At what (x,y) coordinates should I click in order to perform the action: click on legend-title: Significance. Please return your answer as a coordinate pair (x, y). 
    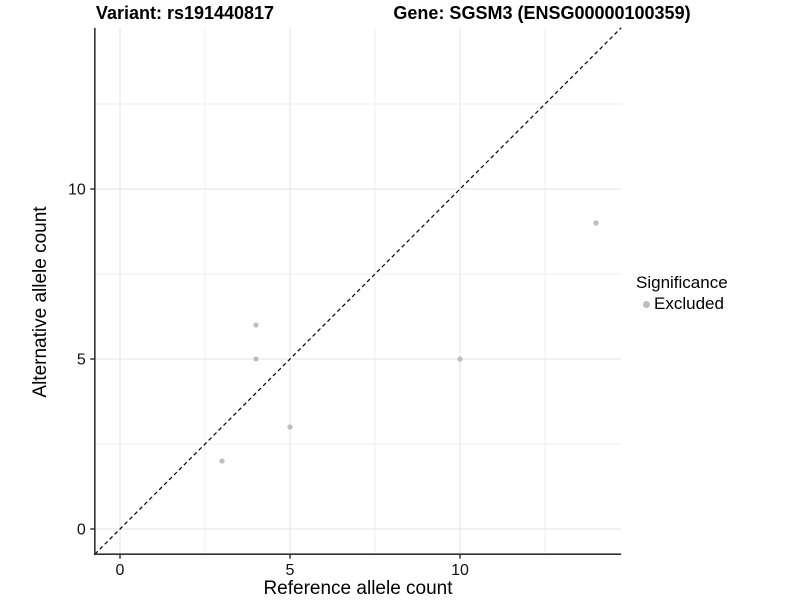
    Looking at the image, I should click on (682, 282).